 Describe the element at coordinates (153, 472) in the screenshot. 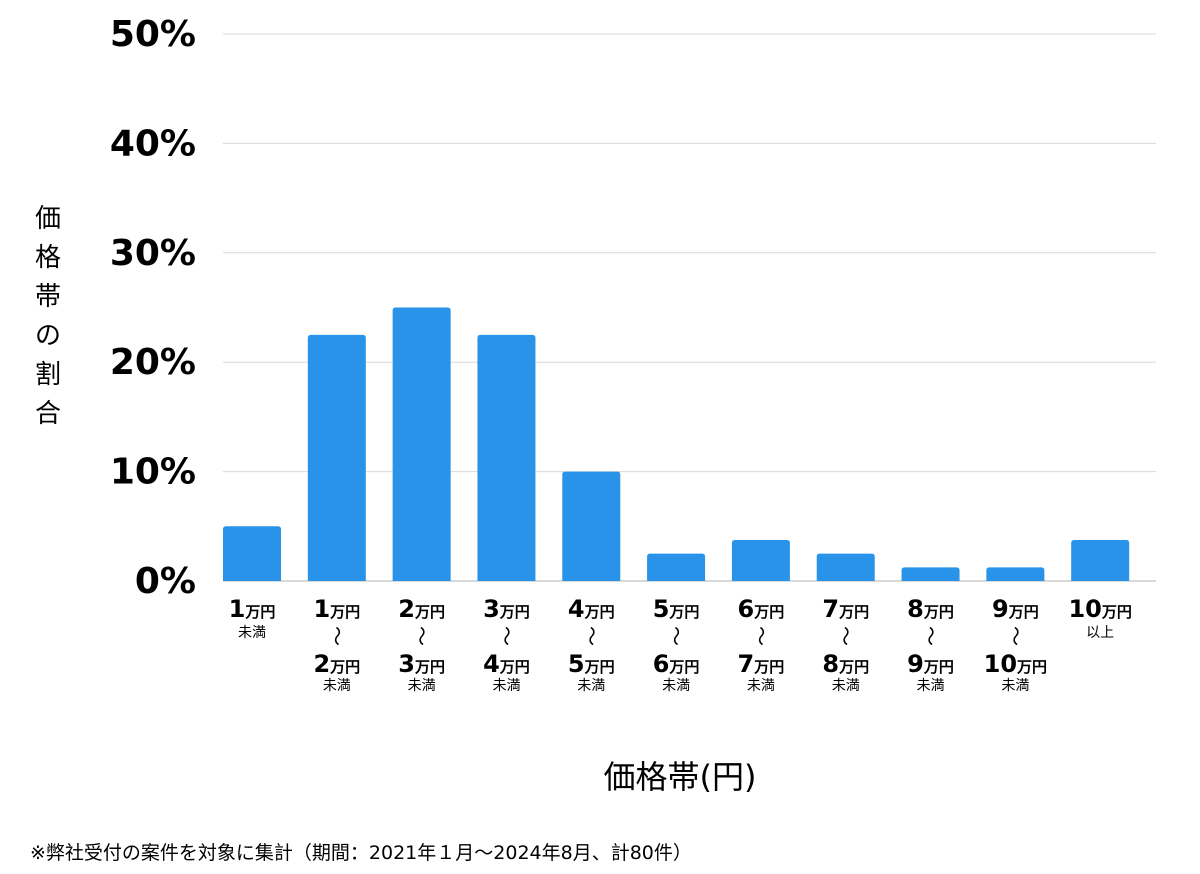

I see `y-tick-label: 10%` at that location.